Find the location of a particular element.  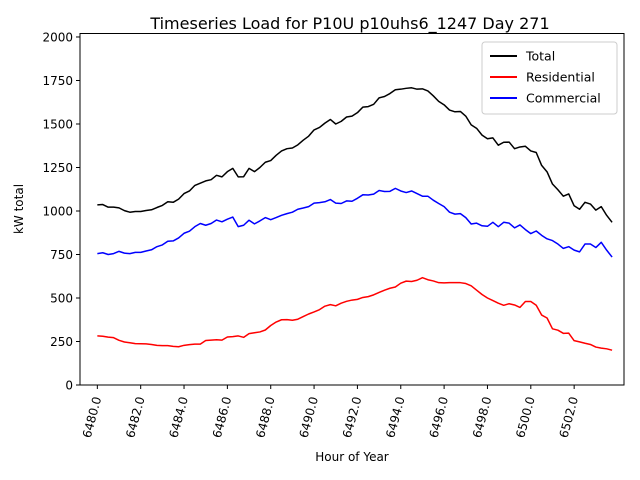

y-tick-label: 0 is located at coordinates (69, 386).